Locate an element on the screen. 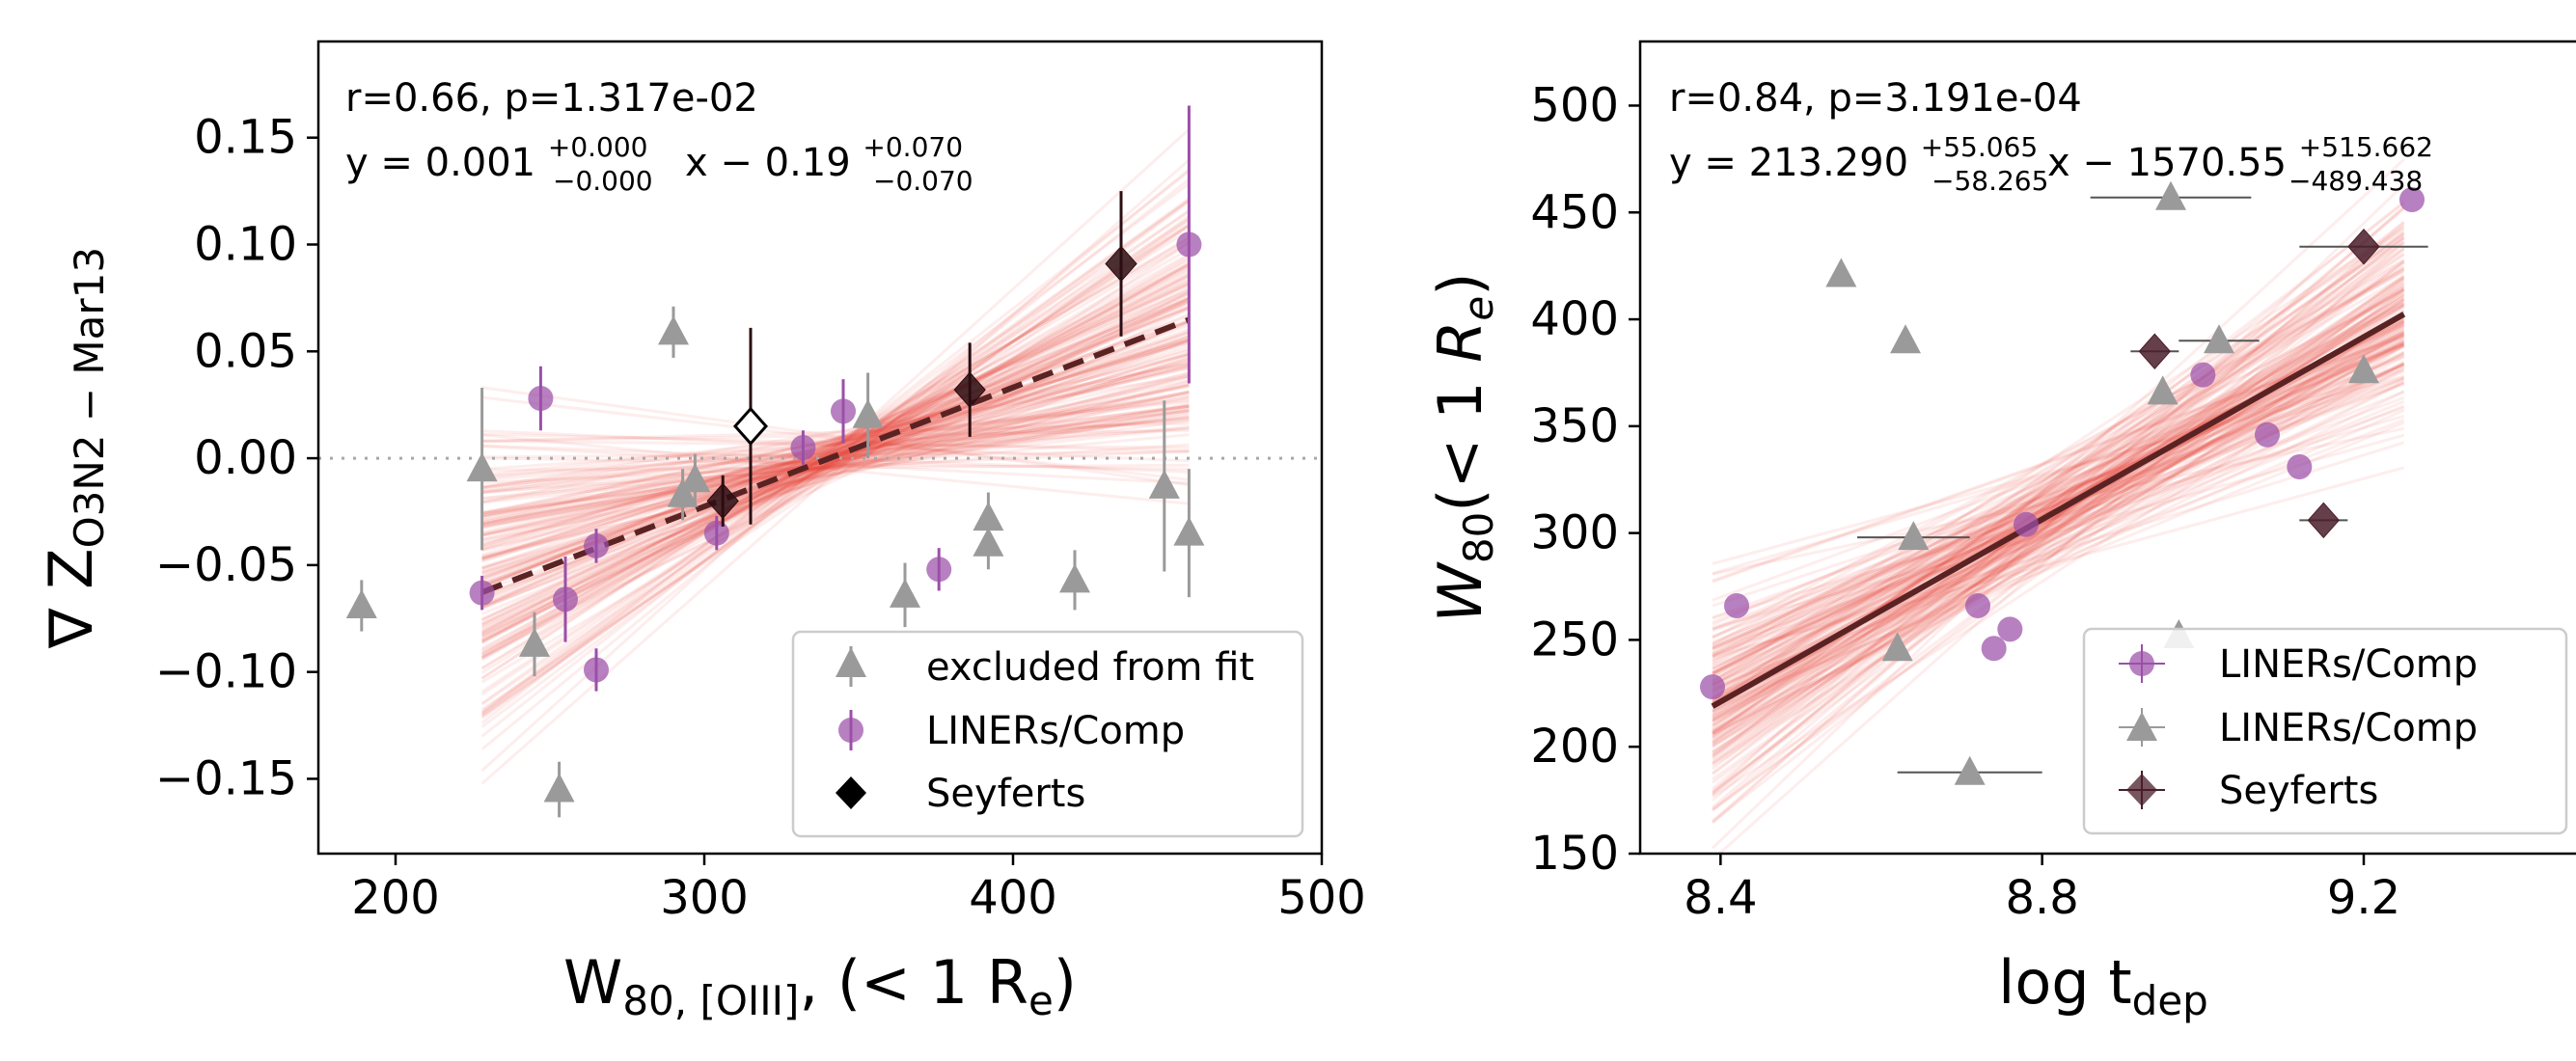 The width and height of the screenshot is (2576, 1061). legend-label-liners: LINERs/Comp is located at coordinates (1056, 731).